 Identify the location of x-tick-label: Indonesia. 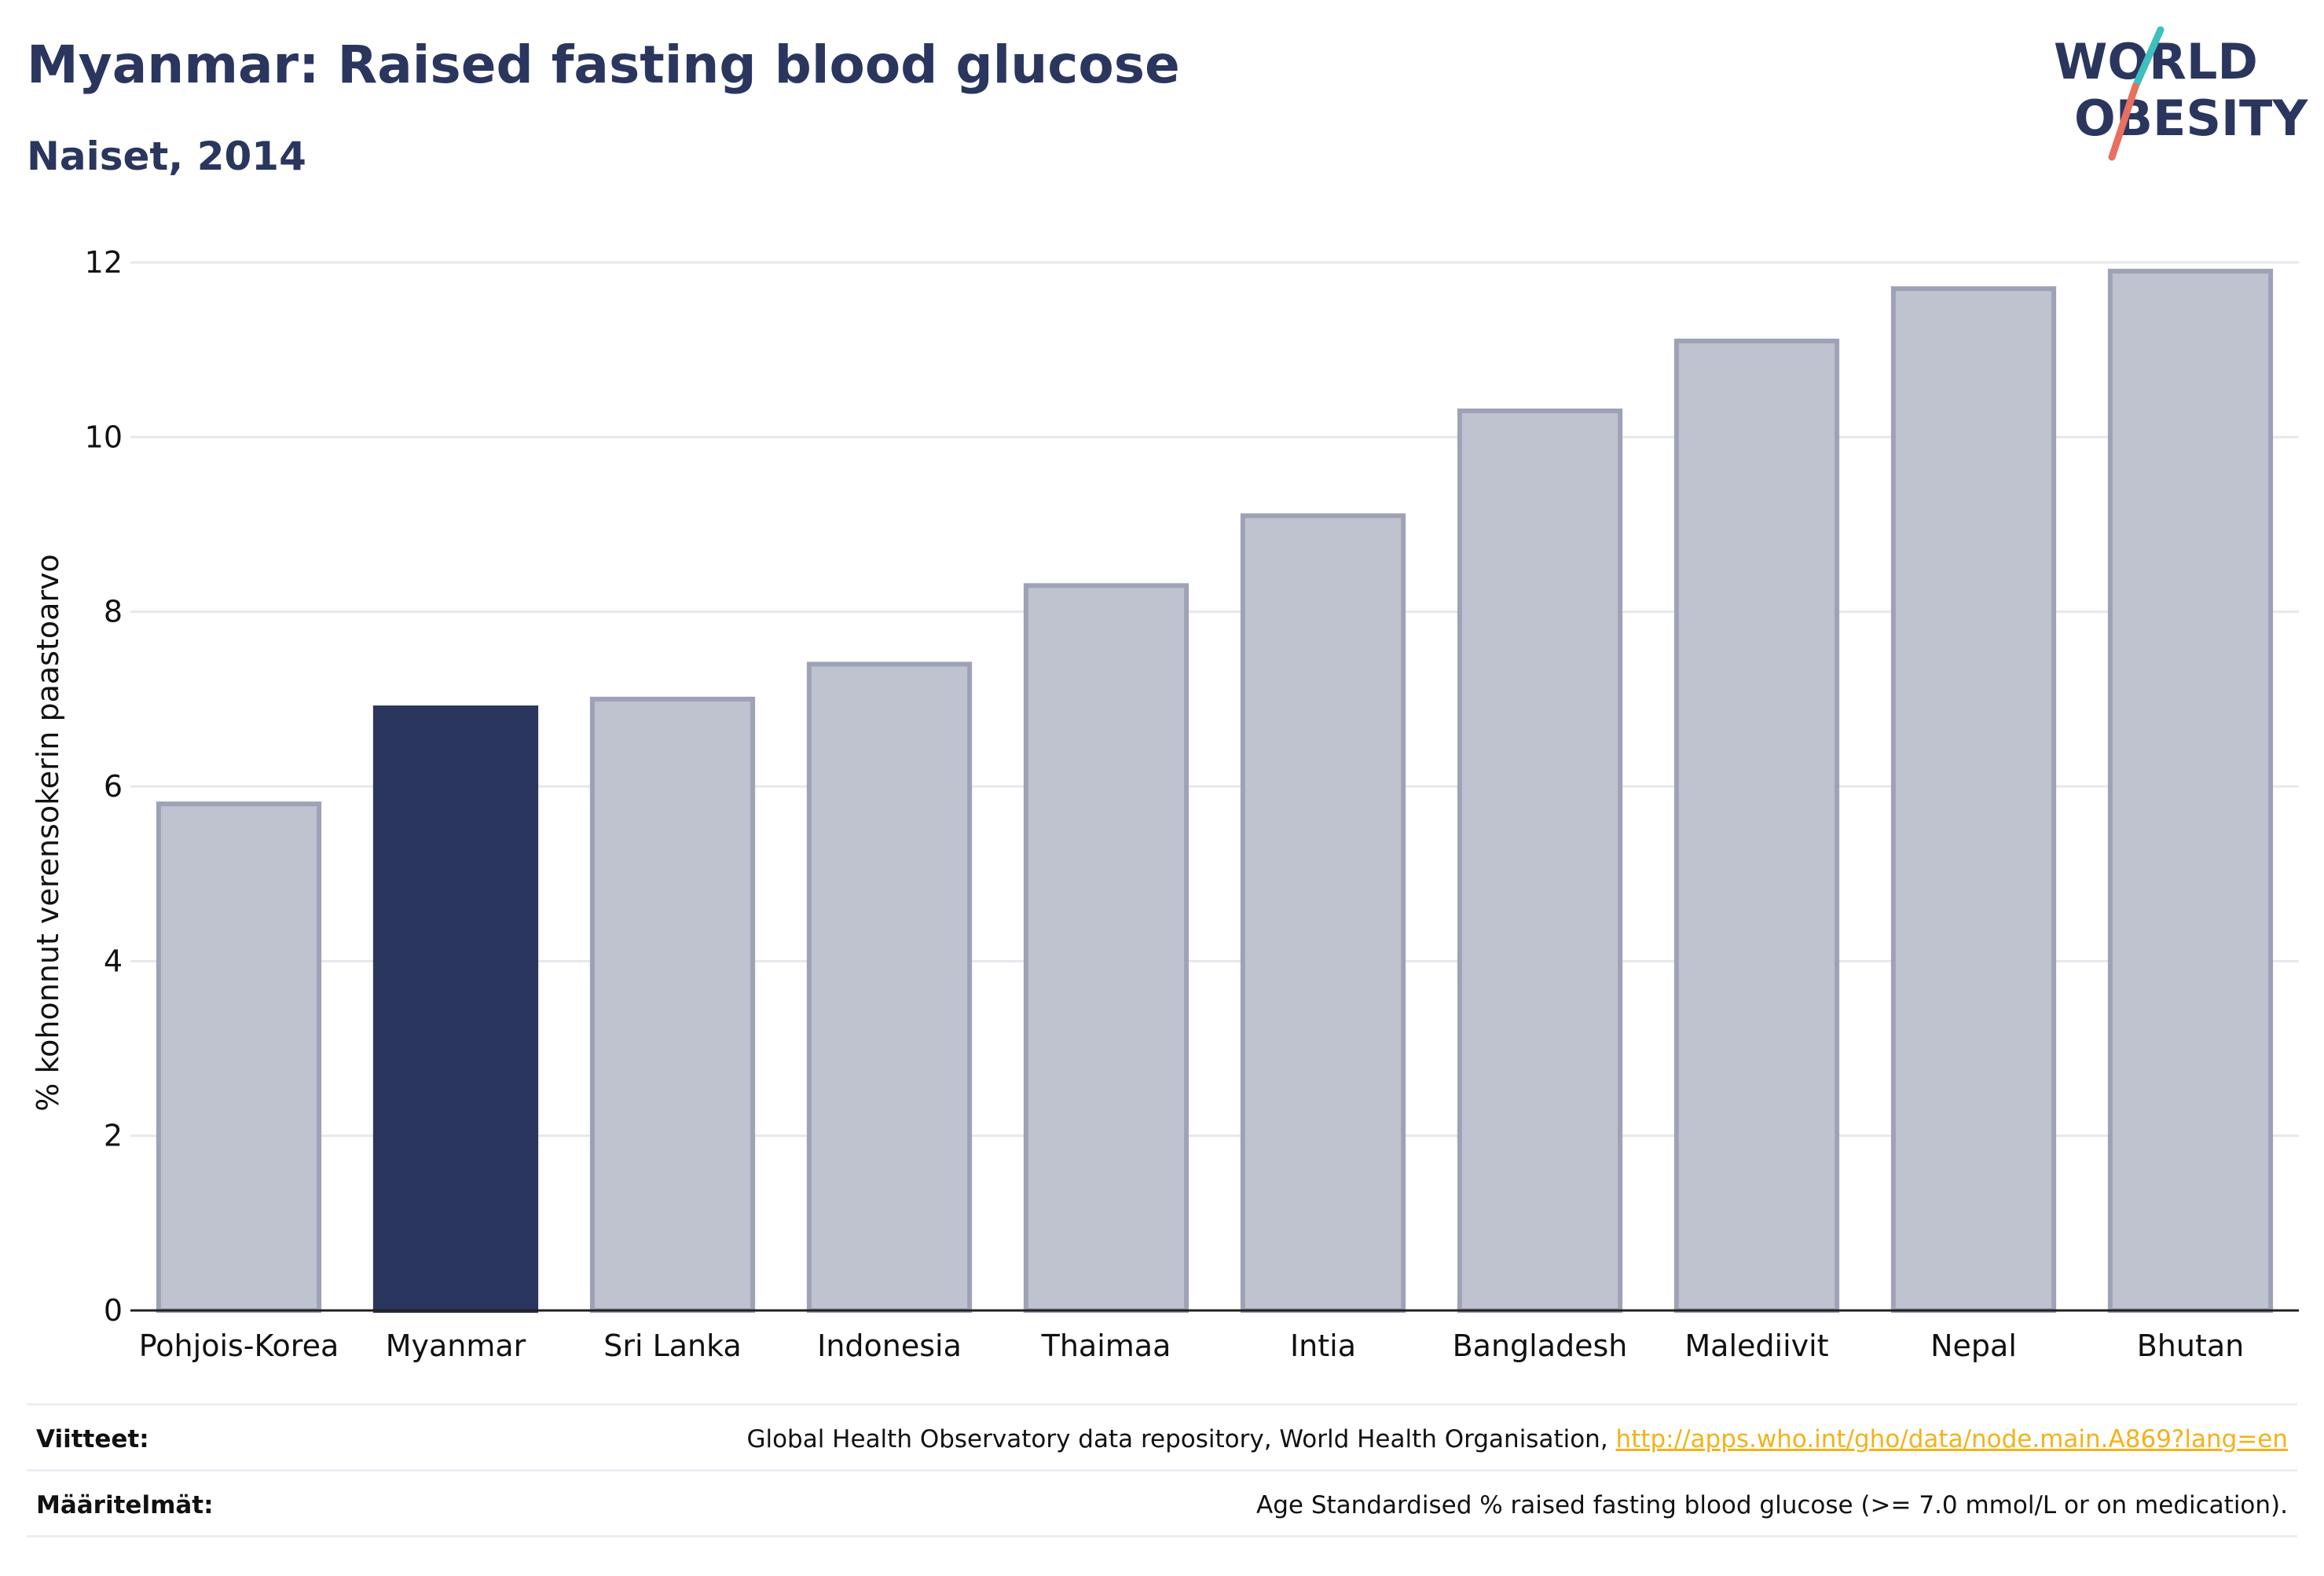
(889, 1346).